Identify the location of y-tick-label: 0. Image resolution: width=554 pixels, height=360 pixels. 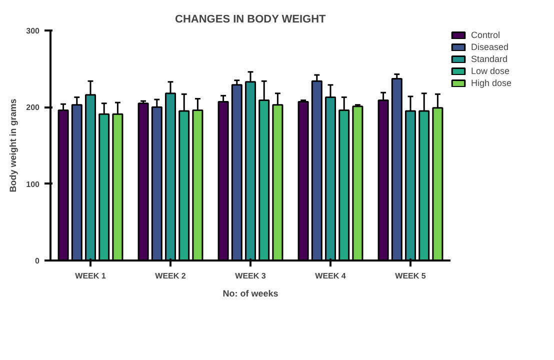
(37, 261).